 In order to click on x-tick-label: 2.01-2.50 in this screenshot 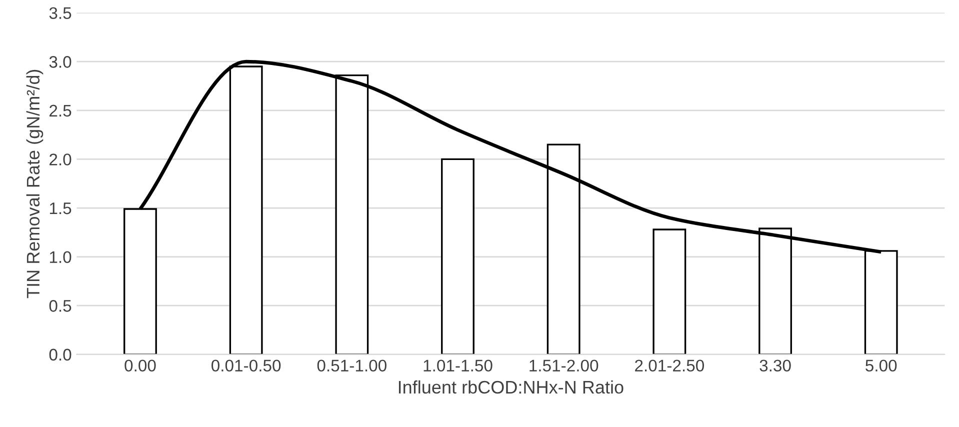, I will do `click(669, 366)`.